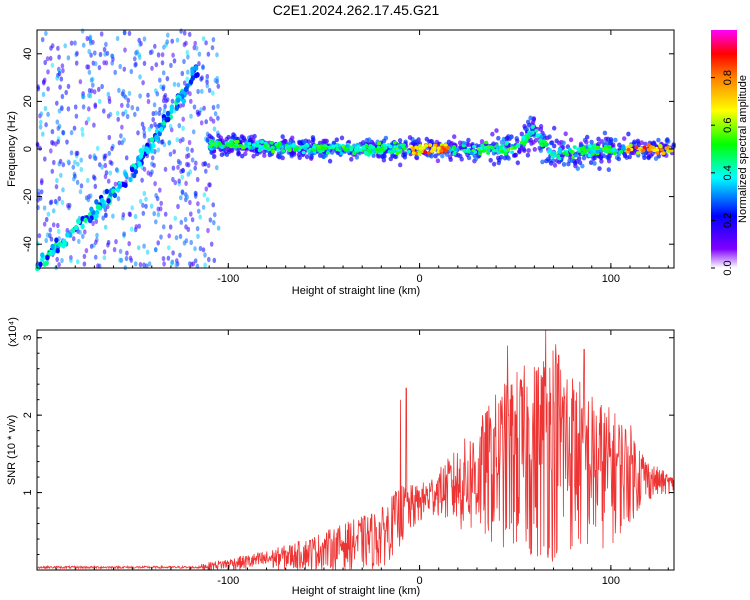 The height and width of the screenshot is (600, 750). I want to click on colorbar-label: Normalized spectral amplitude, so click(743, 149).